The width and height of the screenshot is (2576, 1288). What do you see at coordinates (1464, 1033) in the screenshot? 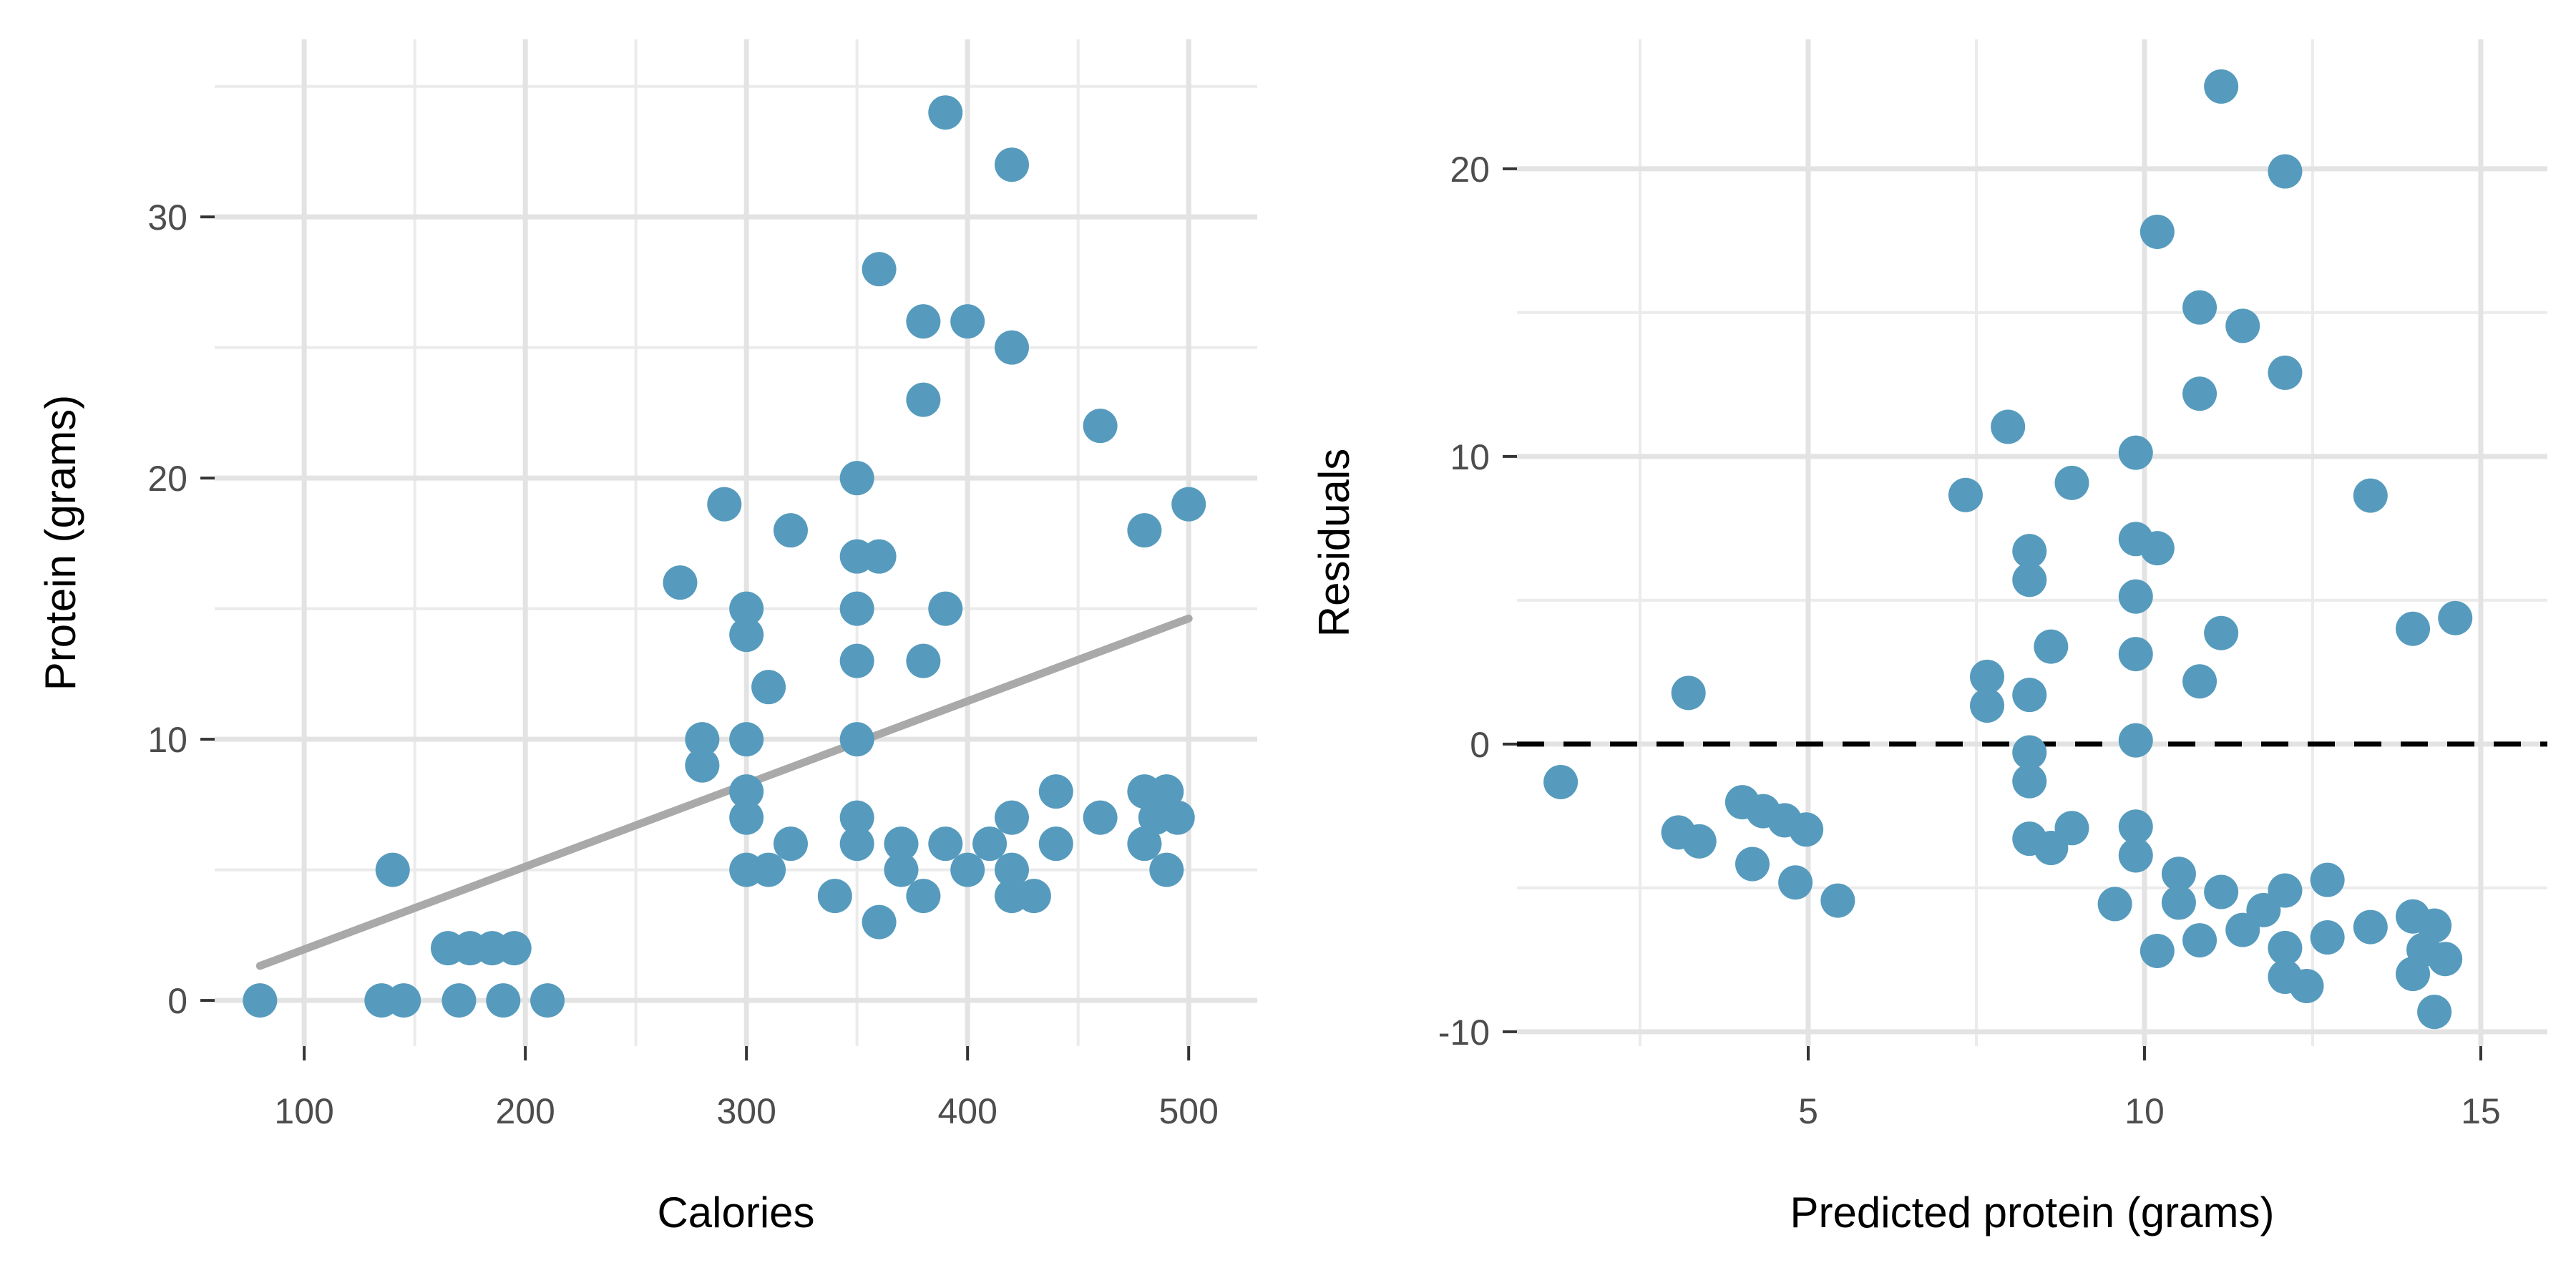
I see `y-tick-label: -10` at bounding box center [1464, 1033].